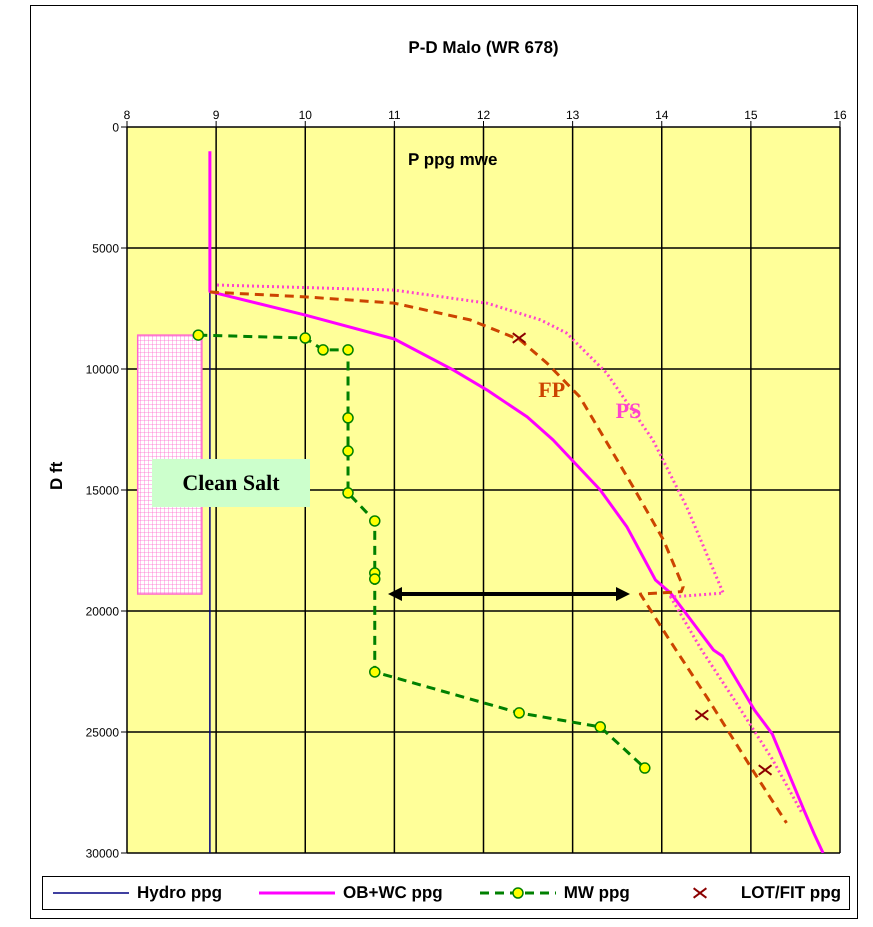 Image resolution: width=873 pixels, height=927 pixels. Describe the element at coordinates (103, 369) in the screenshot. I see `y-tick-label: 10000` at that location.